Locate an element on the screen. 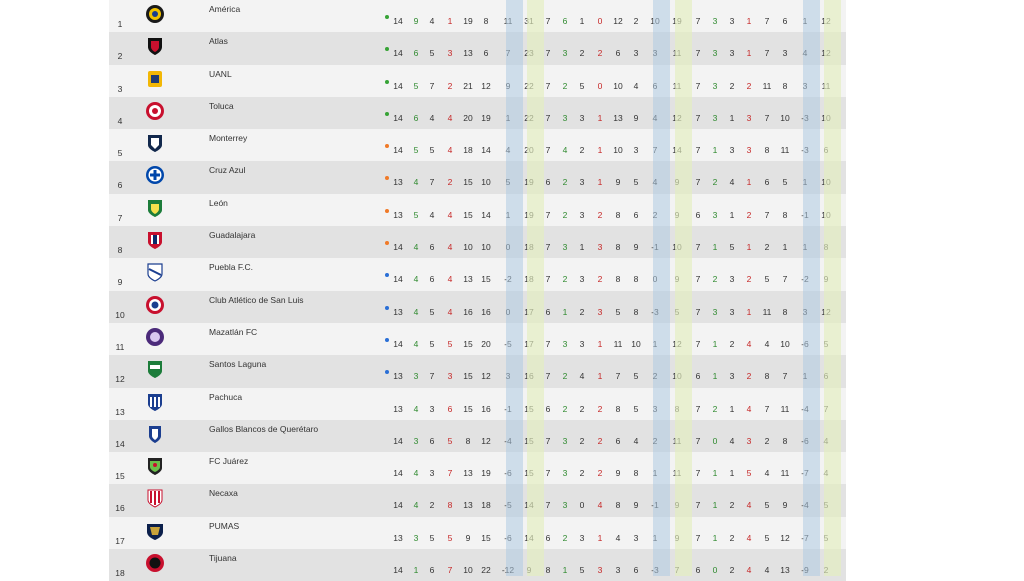 The width and height of the screenshot is (1024, 581). table-row: 1 América 14 9 4 1 19 8 11 31 7 6 1 0 12 2 10 19 7 3 3 1 7 6 1 12 is located at coordinates (477, 16).